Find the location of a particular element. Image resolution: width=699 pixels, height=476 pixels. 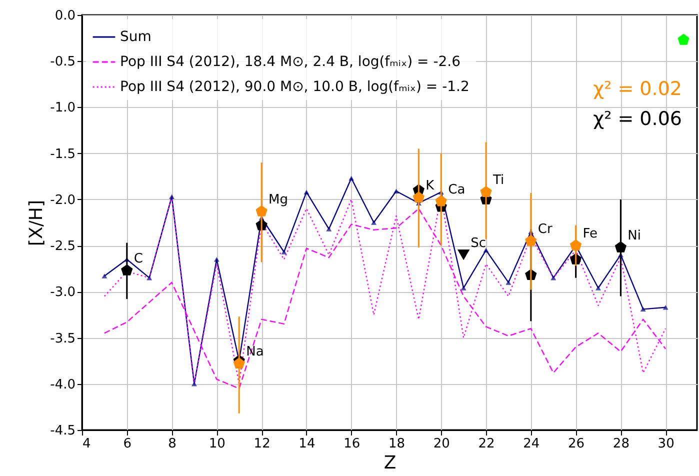

annotation: Cr is located at coordinates (545, 229).